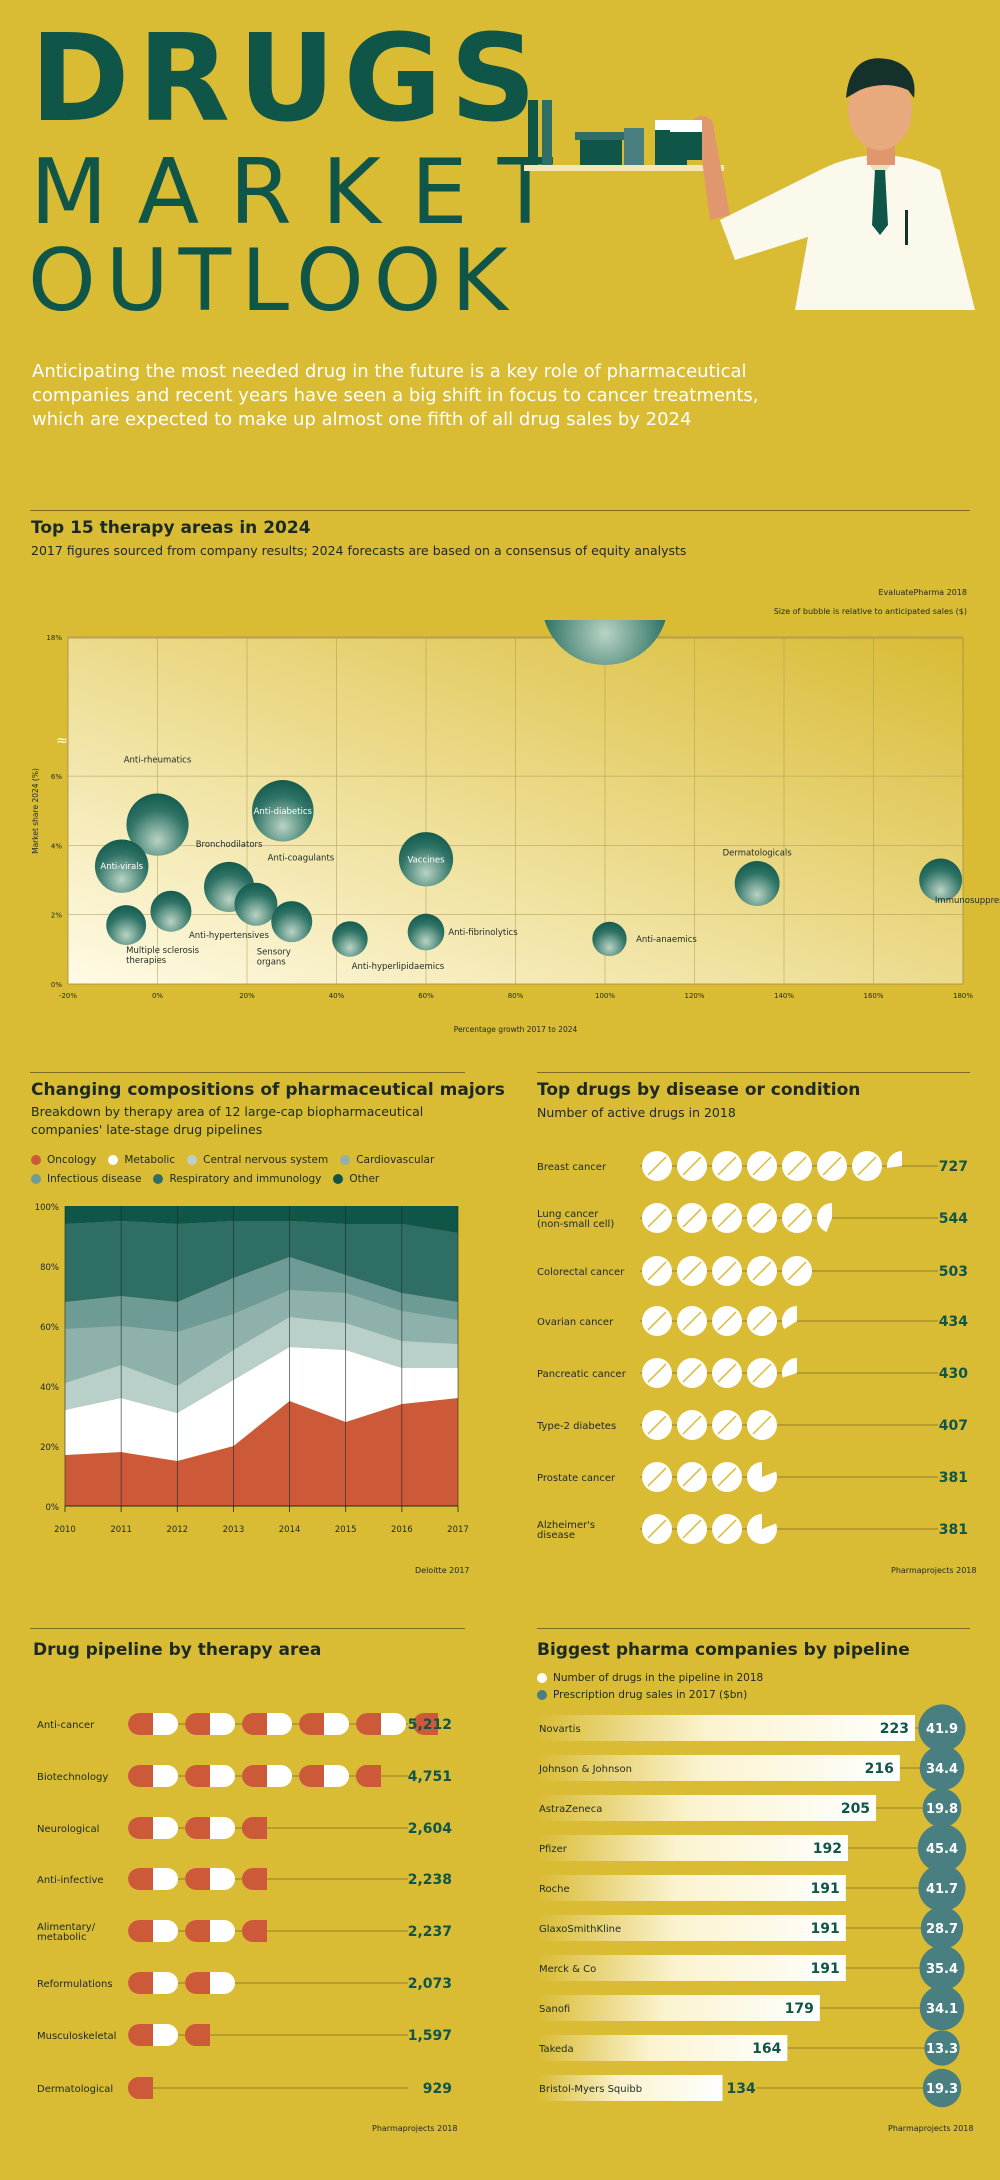 This screenshot has height=2180, width=1000. Describe the element at coordinates (650, 1695) in the screenshot. I see `legend-label: Prescription drug sales in 2017 ($bn)` at that location.